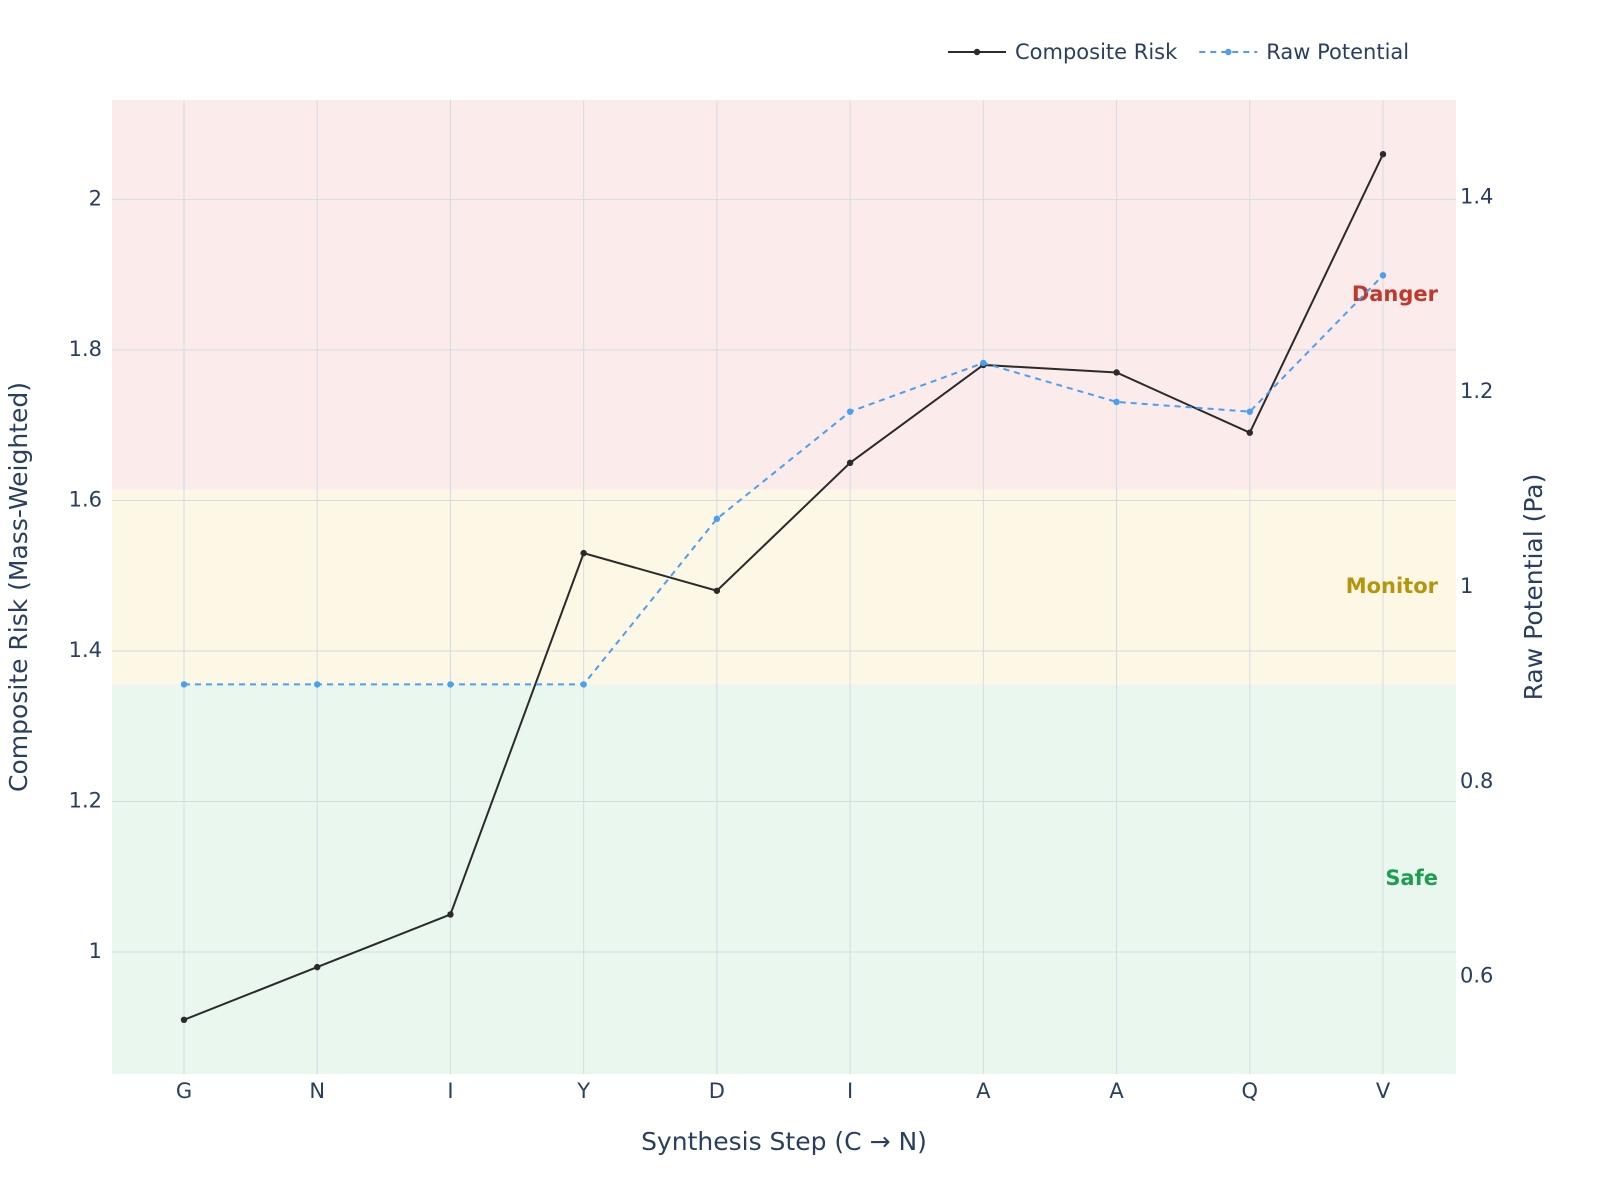 Image resolution: width=1600 pixels, height=1200 pixels. What do you see at coordinates (1096, 52) in the screenshot?
I see `legend-label: Composite Risk` at bounding box center [1096, 52].